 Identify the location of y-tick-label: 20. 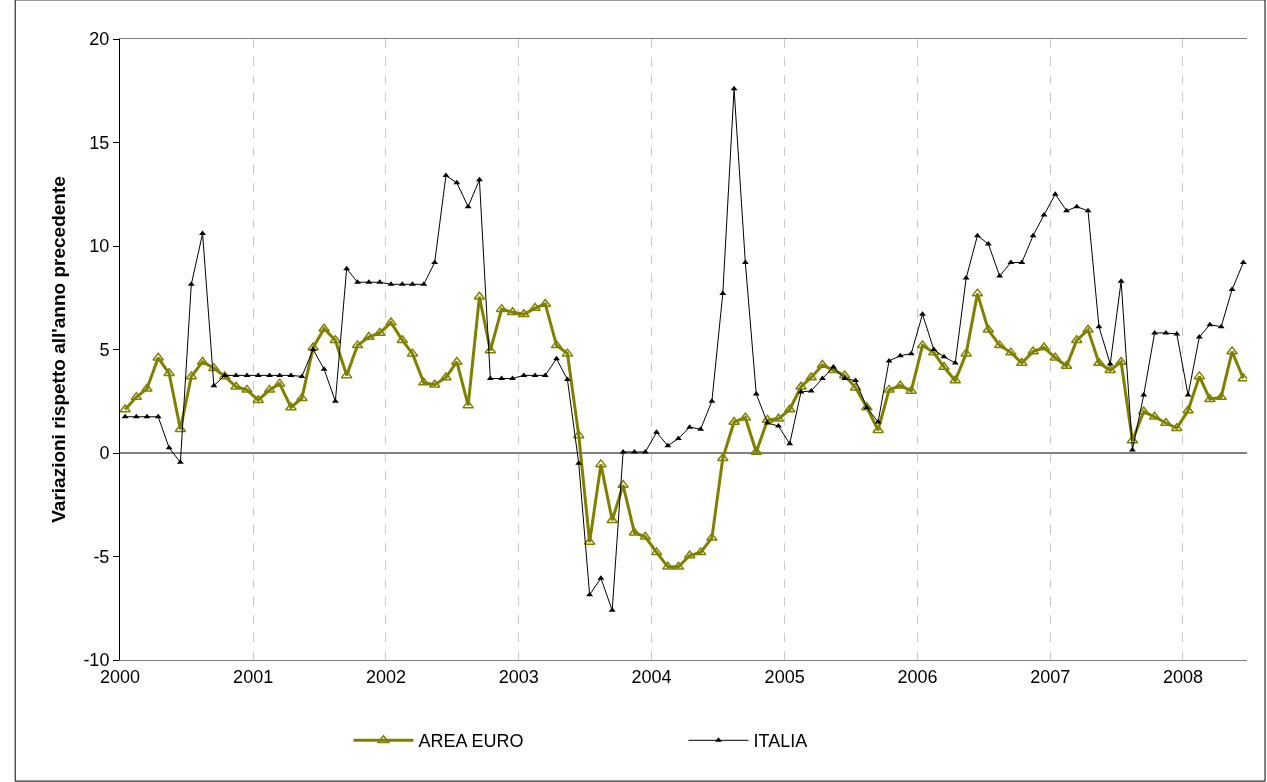
(99, 39).